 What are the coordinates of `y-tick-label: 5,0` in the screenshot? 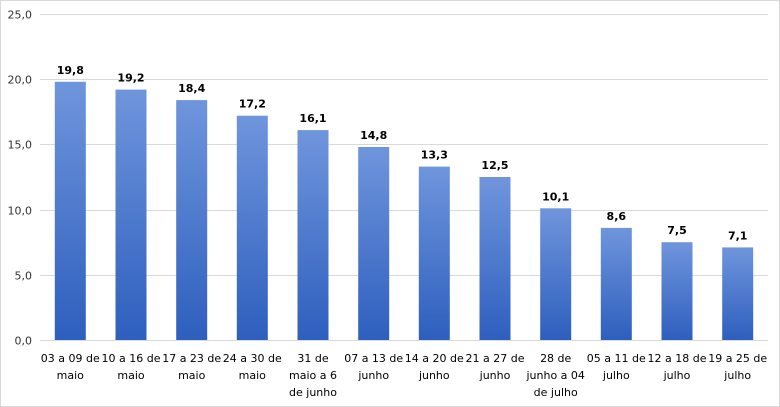 It's located at (24, 276).